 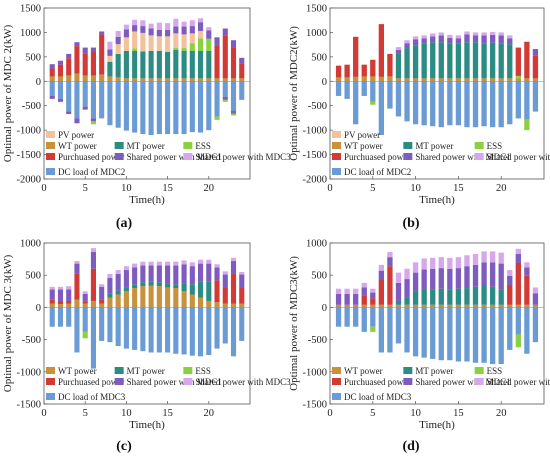 What do you see at coordinates (8, 93) in the screenshot?
I see `y-axis-label: Optimal power of MDC 2(kW)` at bounding box center [8, 93].